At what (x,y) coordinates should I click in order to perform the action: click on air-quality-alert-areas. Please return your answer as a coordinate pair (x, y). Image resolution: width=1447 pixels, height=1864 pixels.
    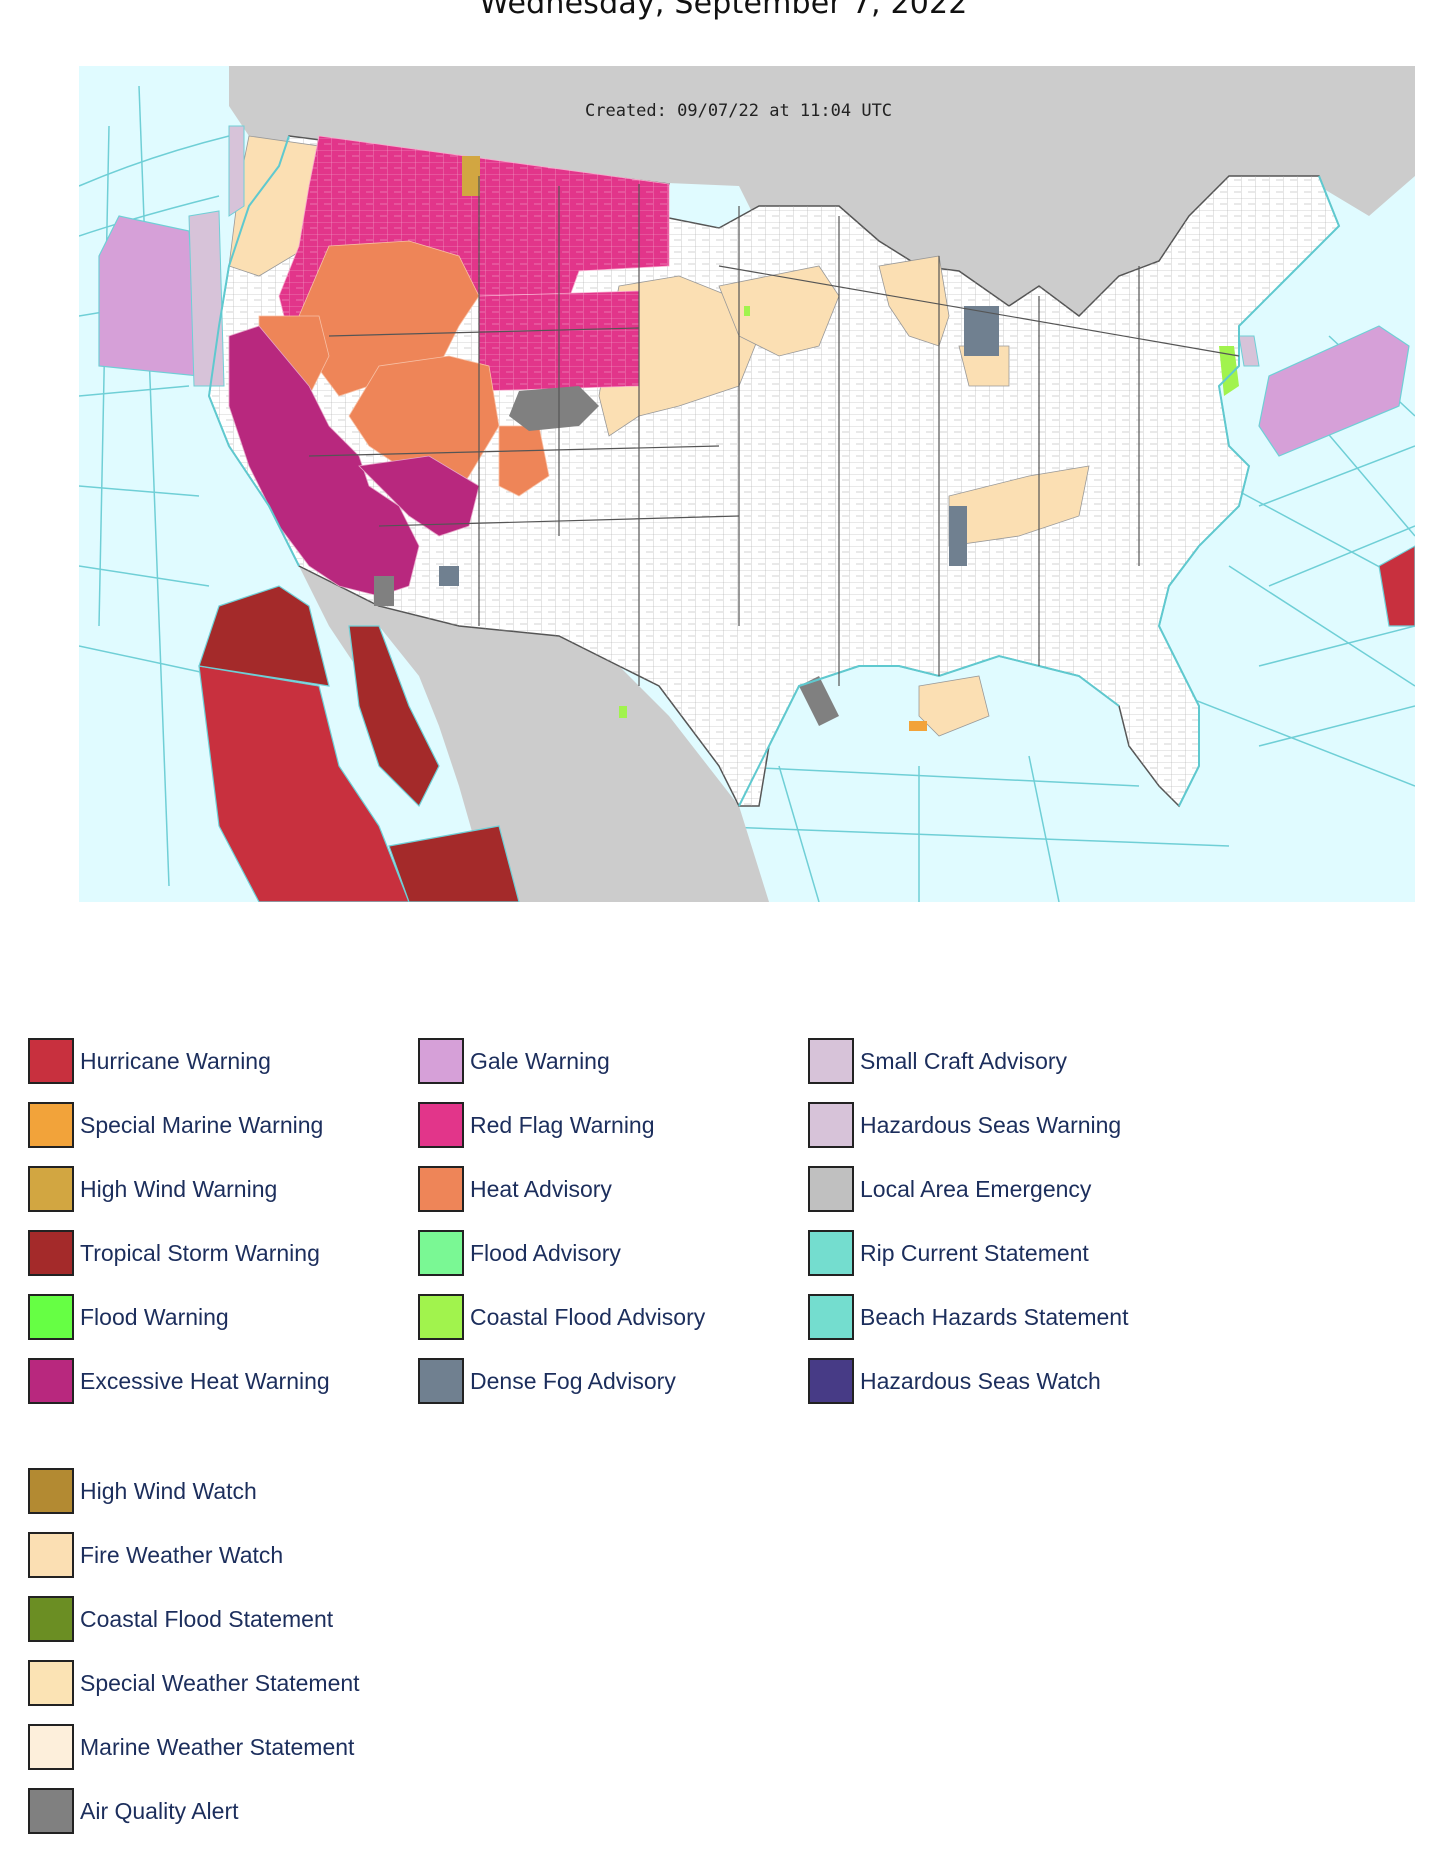
    Looking at the image, I should click on (606, 556).